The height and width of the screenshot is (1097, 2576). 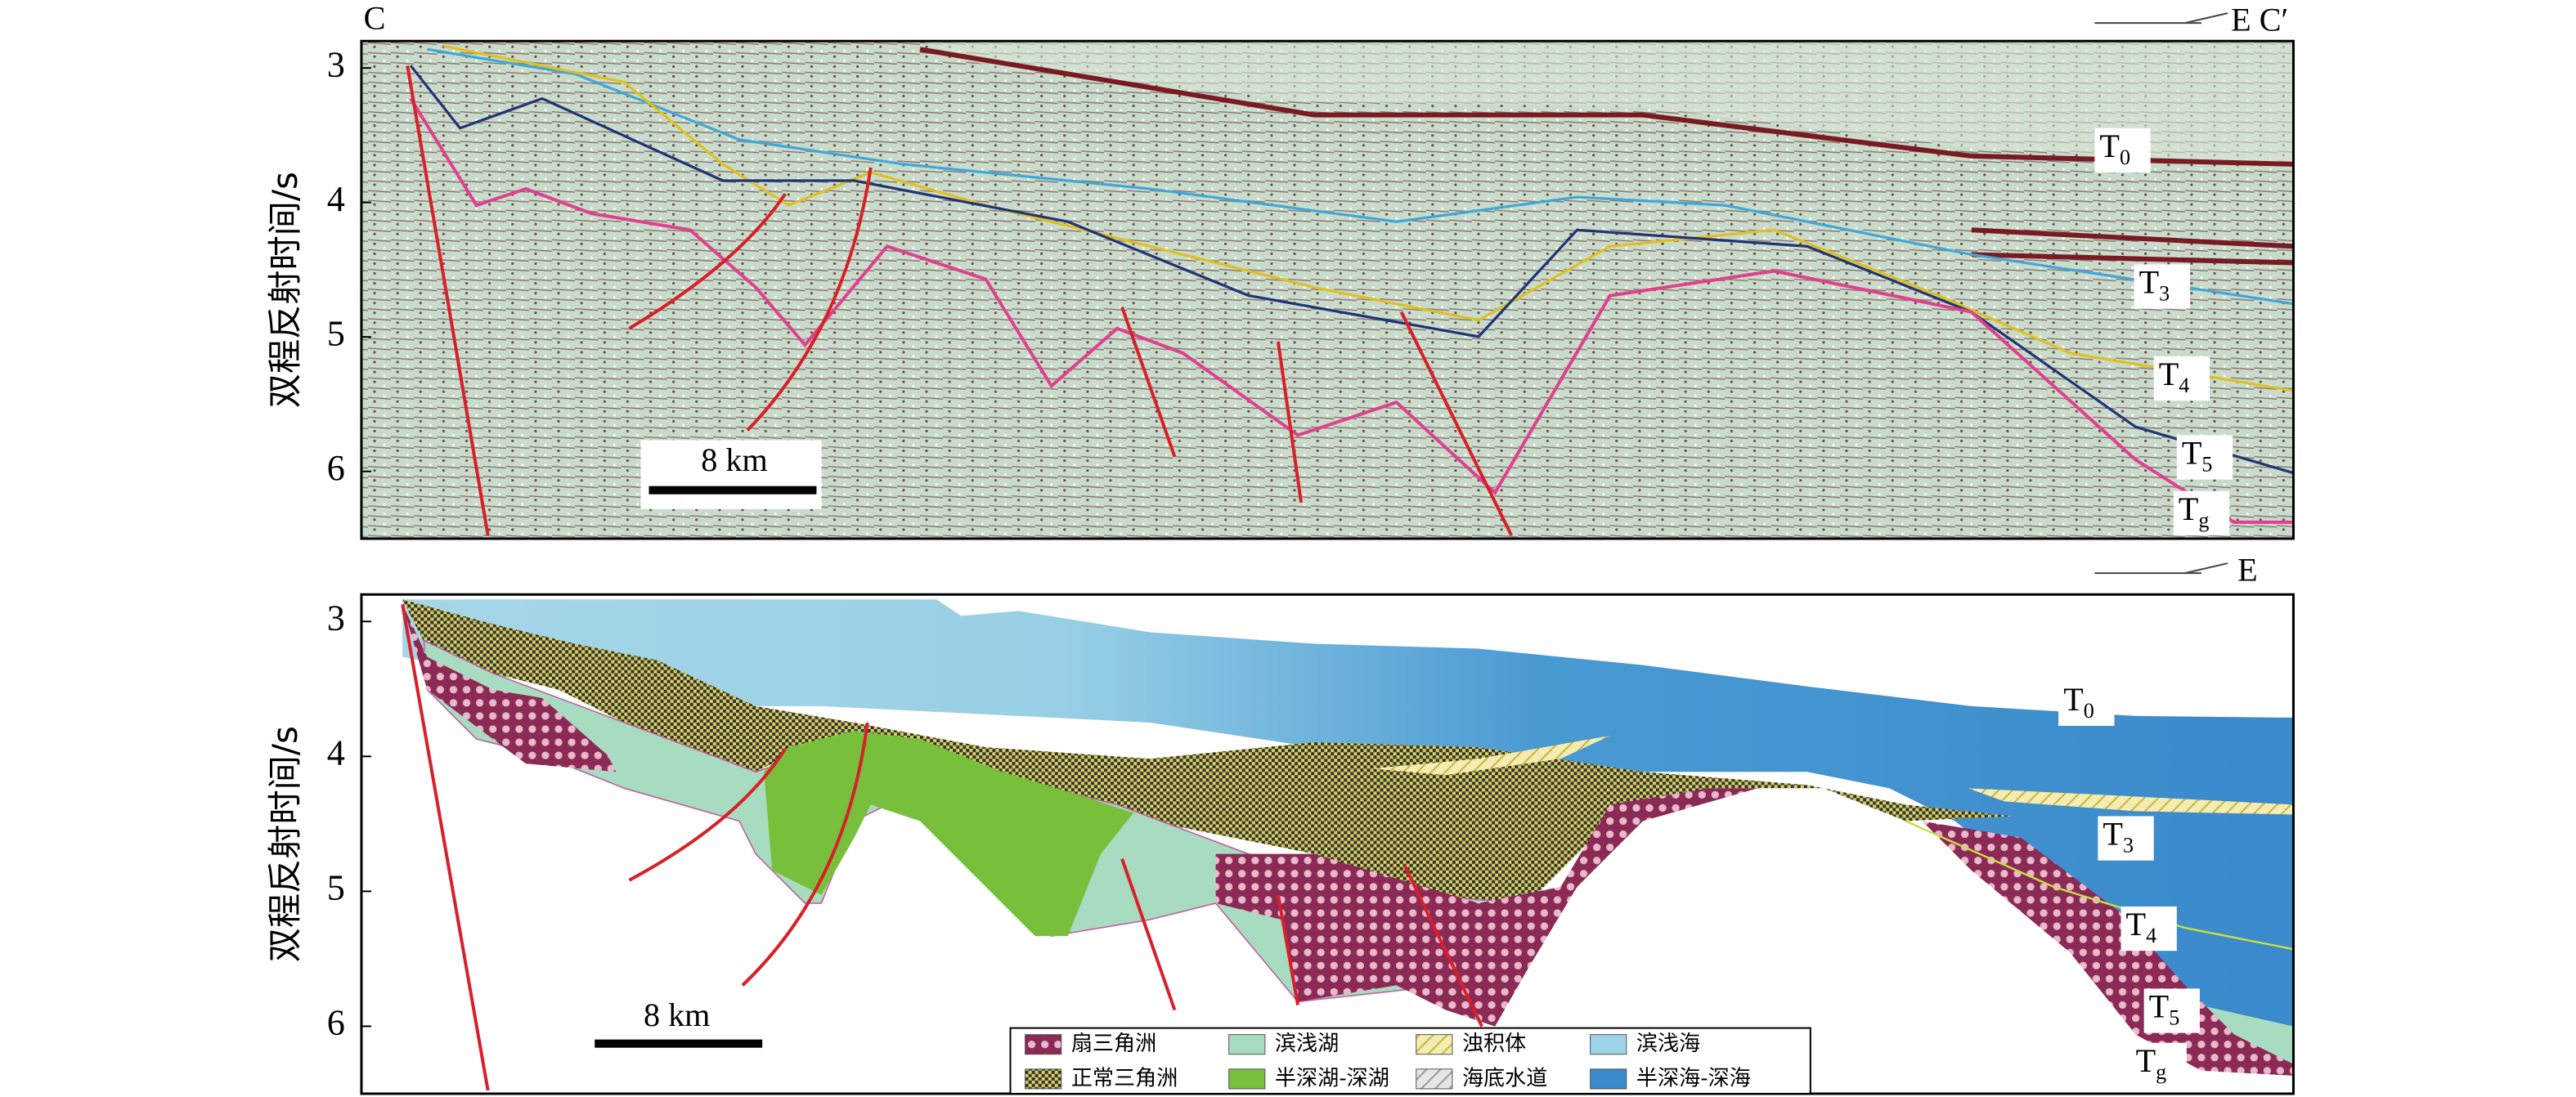 I want to click on legend-label: 滨浅海, so click(x=1668, y=1044).